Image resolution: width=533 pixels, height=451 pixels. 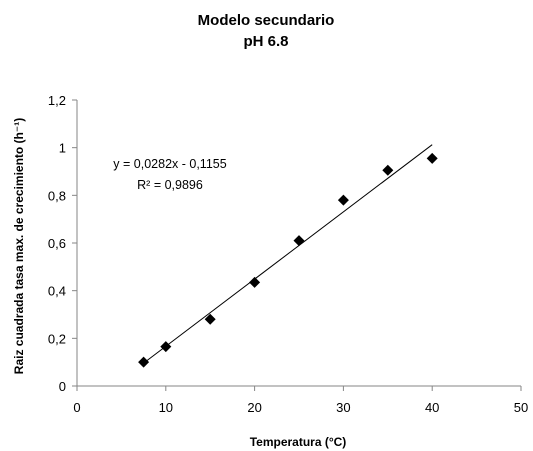 What do you see at coordinates (298, 442) in the screenshot?
I see `x-axis-title: Temperatura (°C)` at bounding box center [298, 442].